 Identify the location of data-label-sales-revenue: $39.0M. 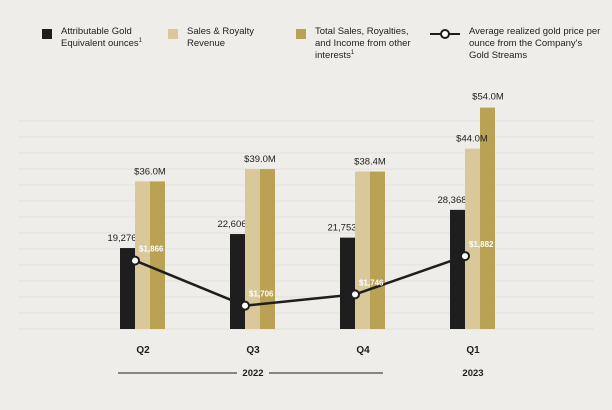
(260, 159).